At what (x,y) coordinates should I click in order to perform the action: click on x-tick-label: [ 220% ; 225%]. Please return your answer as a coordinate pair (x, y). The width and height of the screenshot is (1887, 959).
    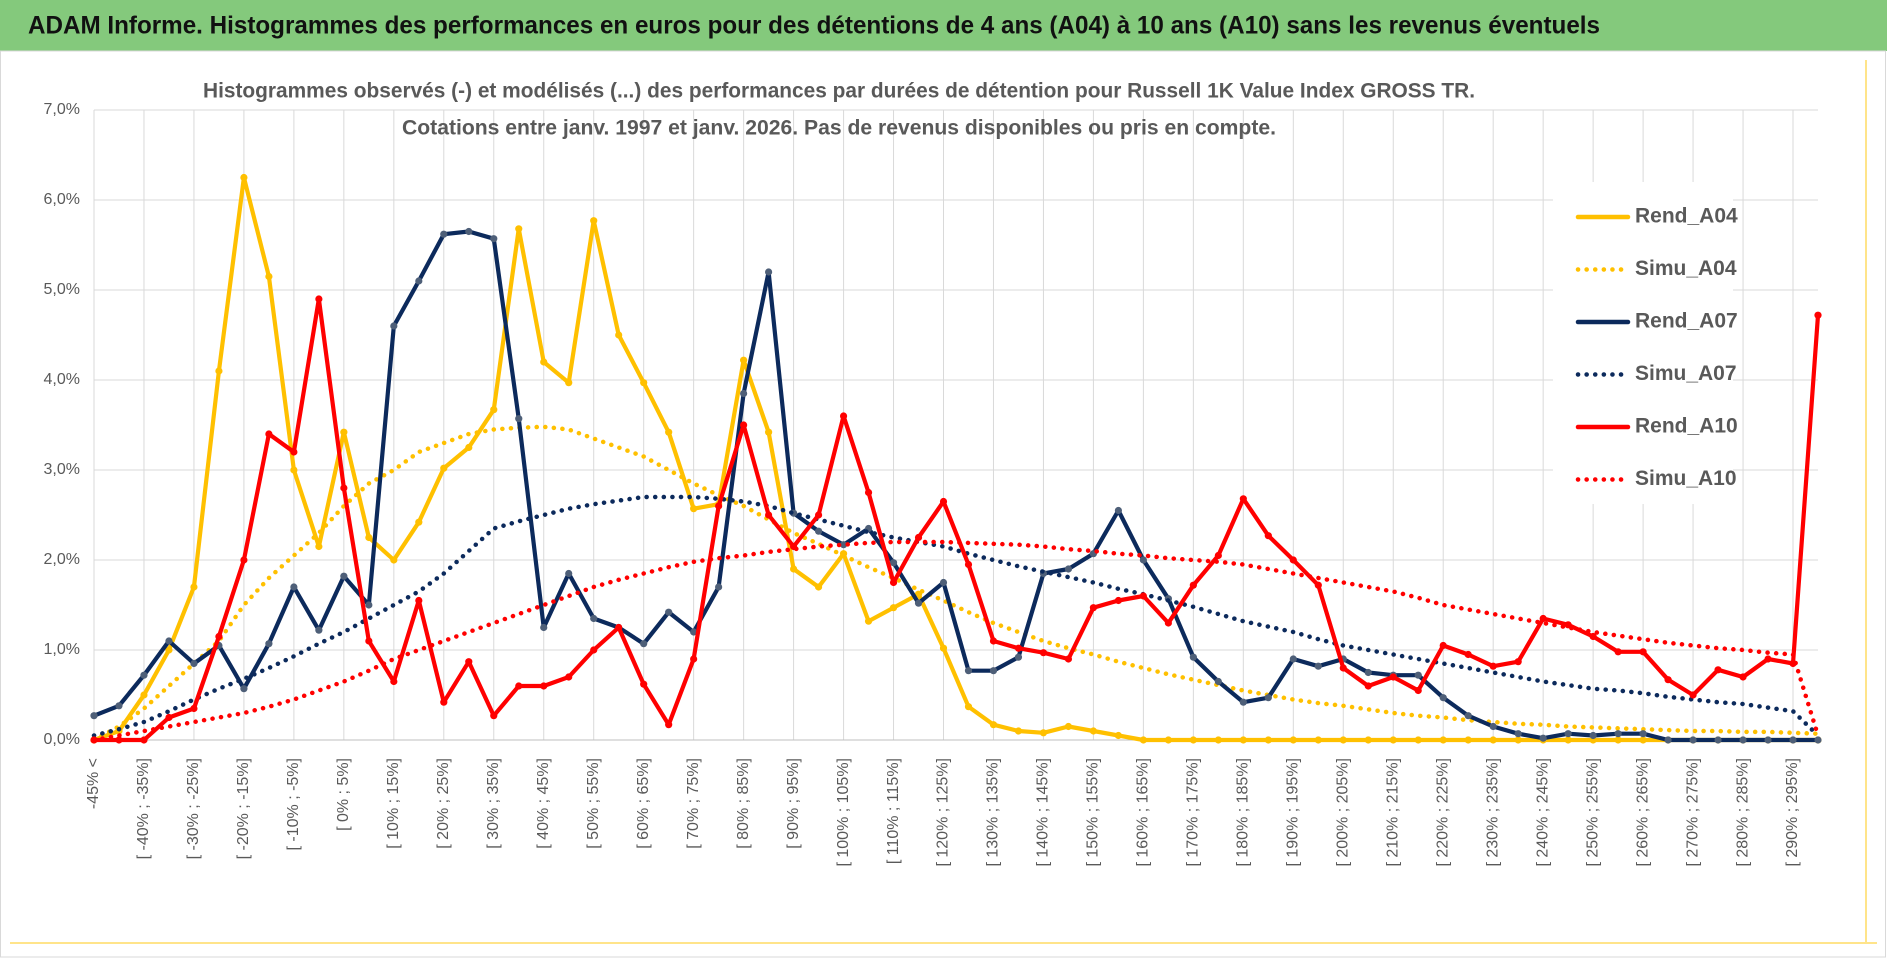
    Looking at the image, I should click on (1442, 812).